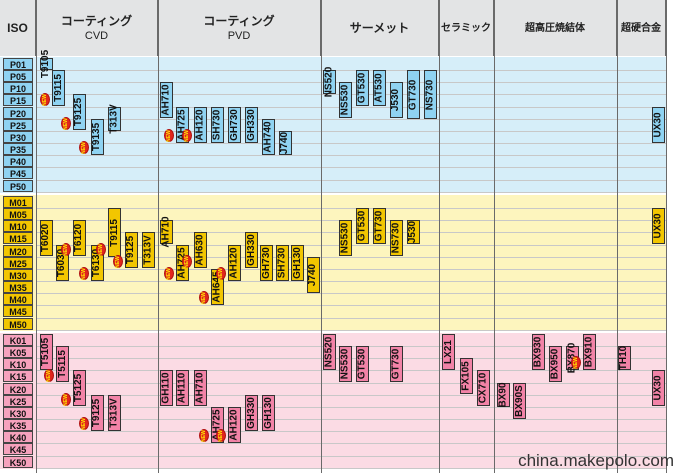  I want to click on iso-row-label: M30, so click(18, 275).